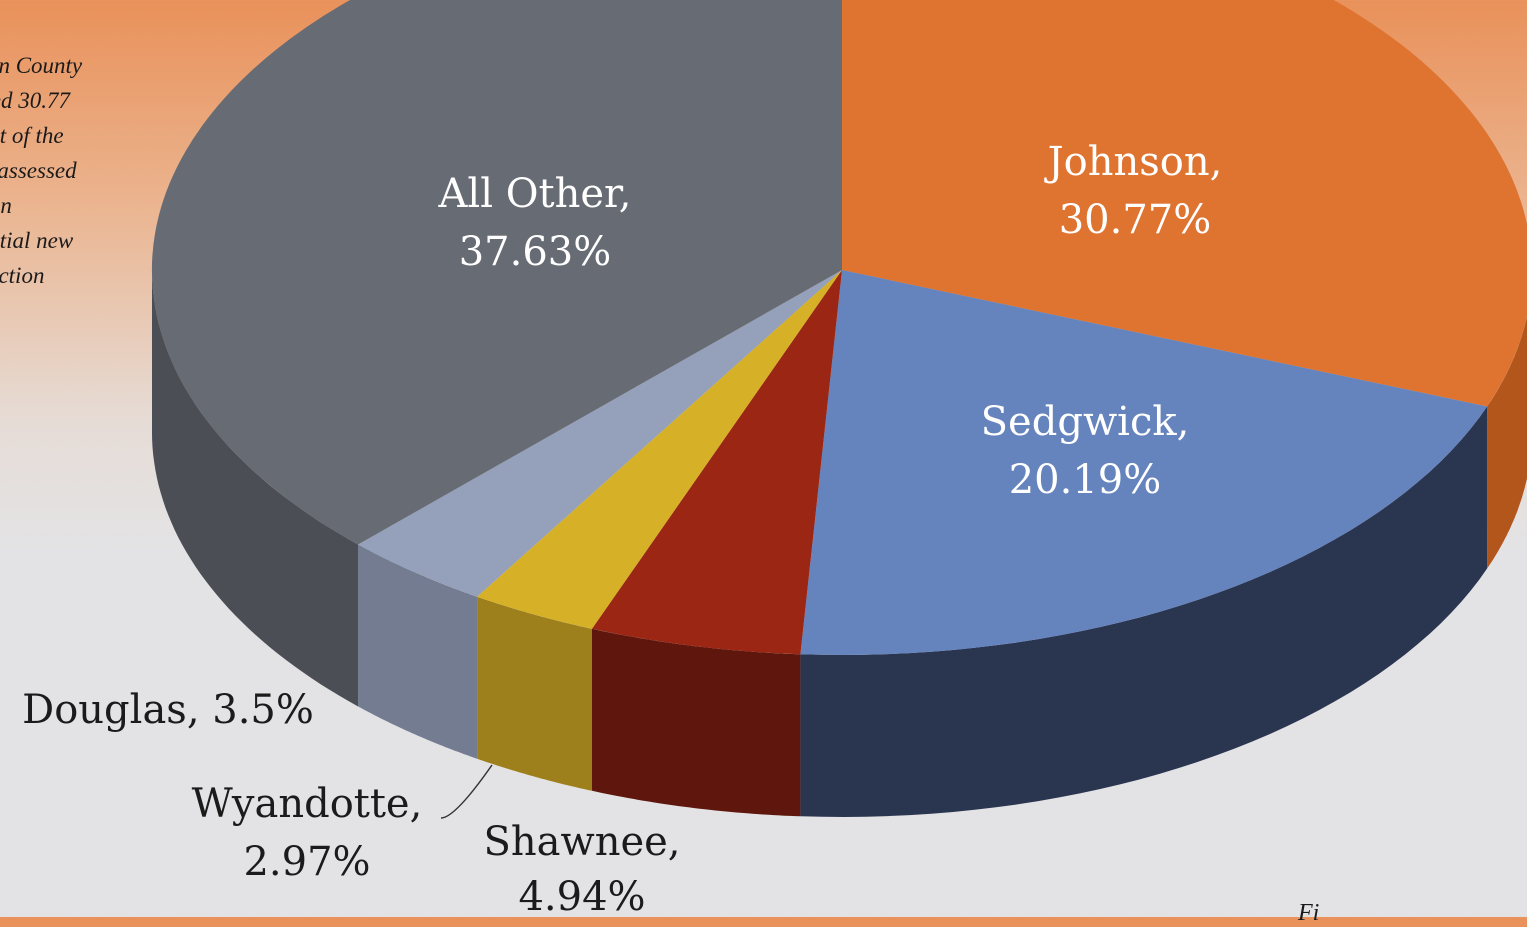 The height and width of the screenshot is (927, 1527). What do you see at coordinates (1133, 162) in the screenshot?
I see `slice-label-johnson: Johnson,` at bounding box center [1133, 162].